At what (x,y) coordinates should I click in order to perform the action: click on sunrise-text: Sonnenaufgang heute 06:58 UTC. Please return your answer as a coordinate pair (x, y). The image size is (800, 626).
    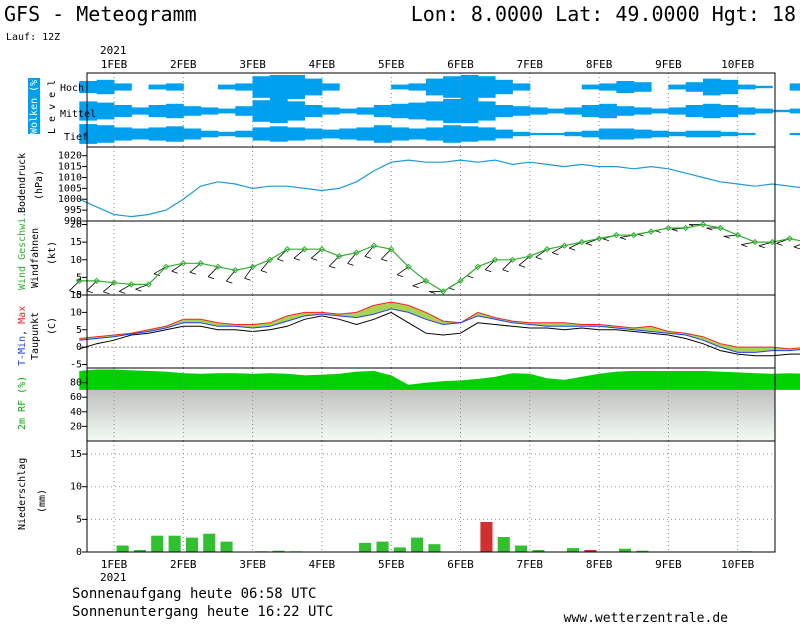
    Looking at the image, I should click on (194, 594).